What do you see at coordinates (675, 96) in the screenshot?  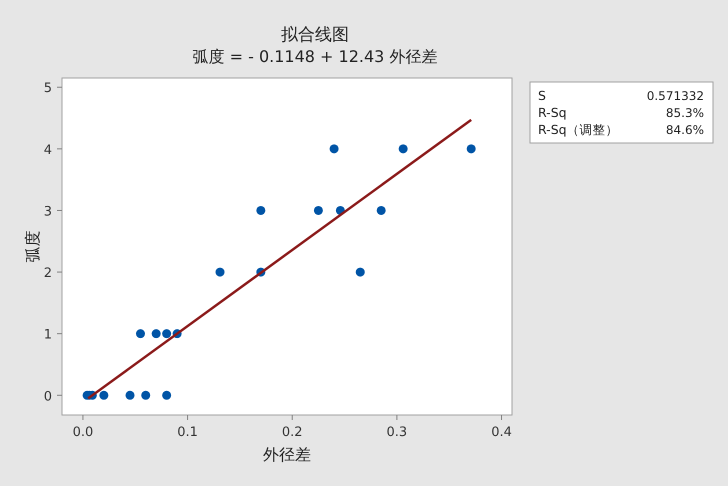 I see `text: 0.571332` at bounding box center [675, 96].